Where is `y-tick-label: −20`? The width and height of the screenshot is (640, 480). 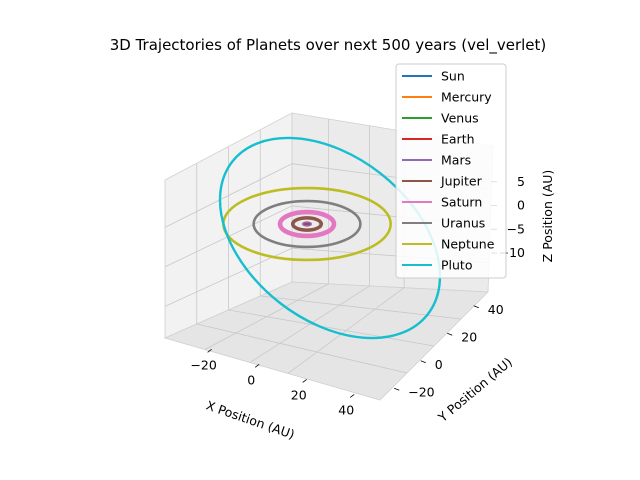 y-tick-label: −20 is located at coordinates (421, 391).